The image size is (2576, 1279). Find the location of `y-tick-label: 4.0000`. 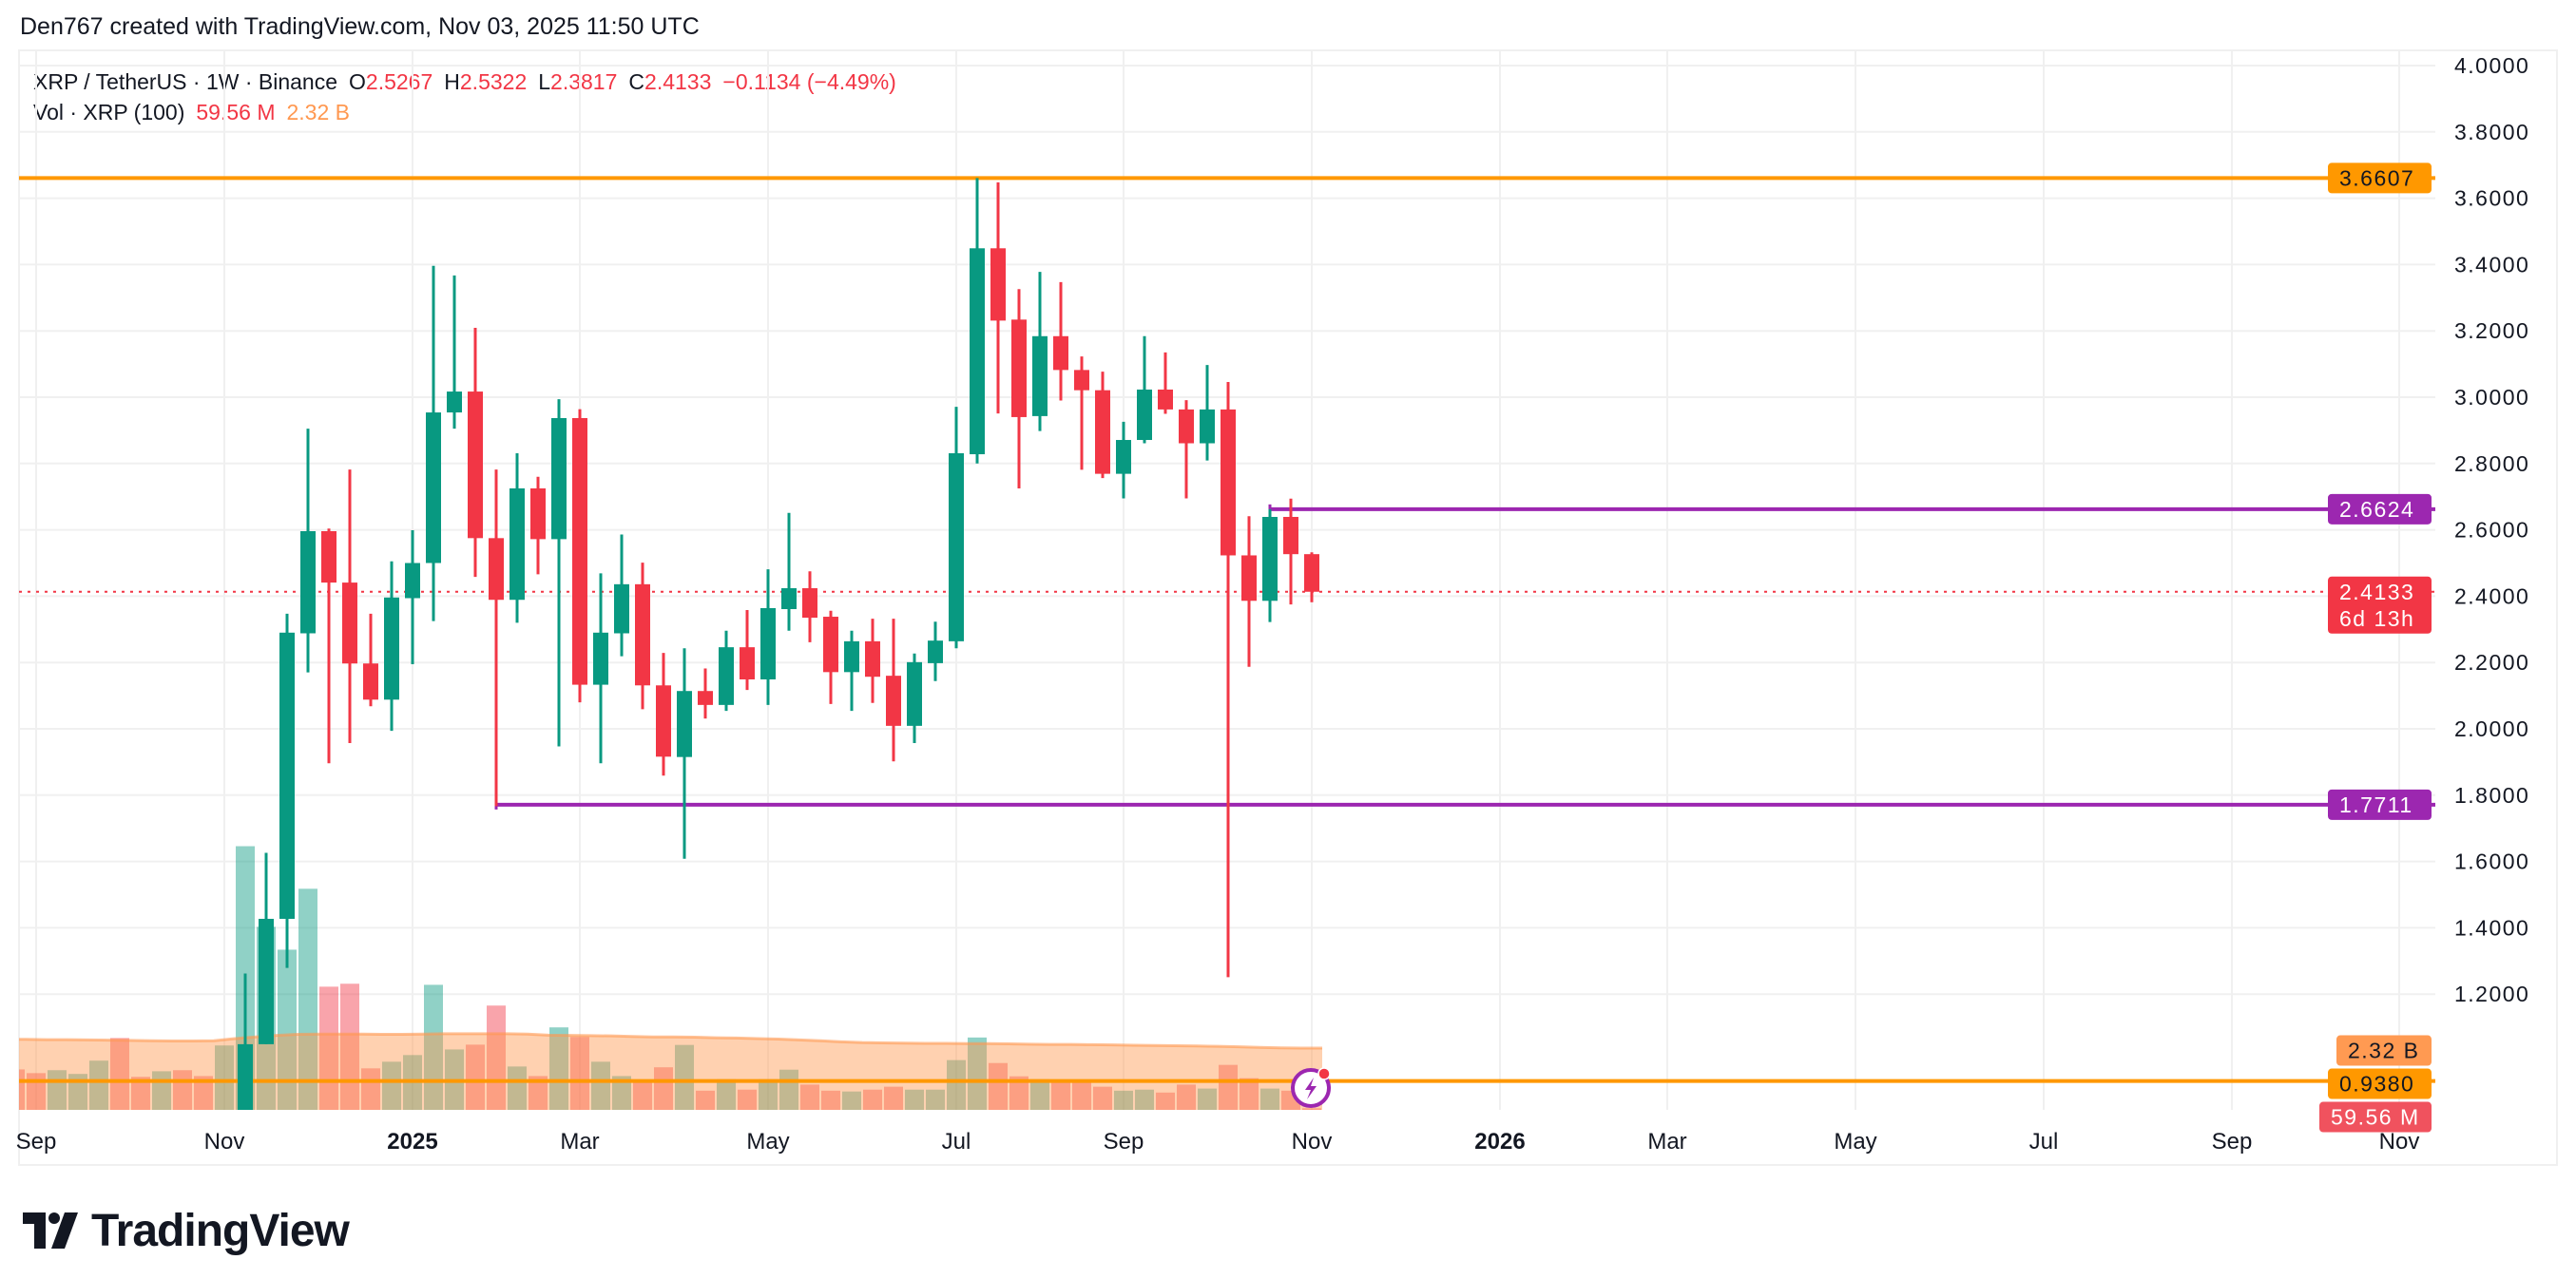

y-tick-label: 4.0000 is located at coordinates (2491, 65).